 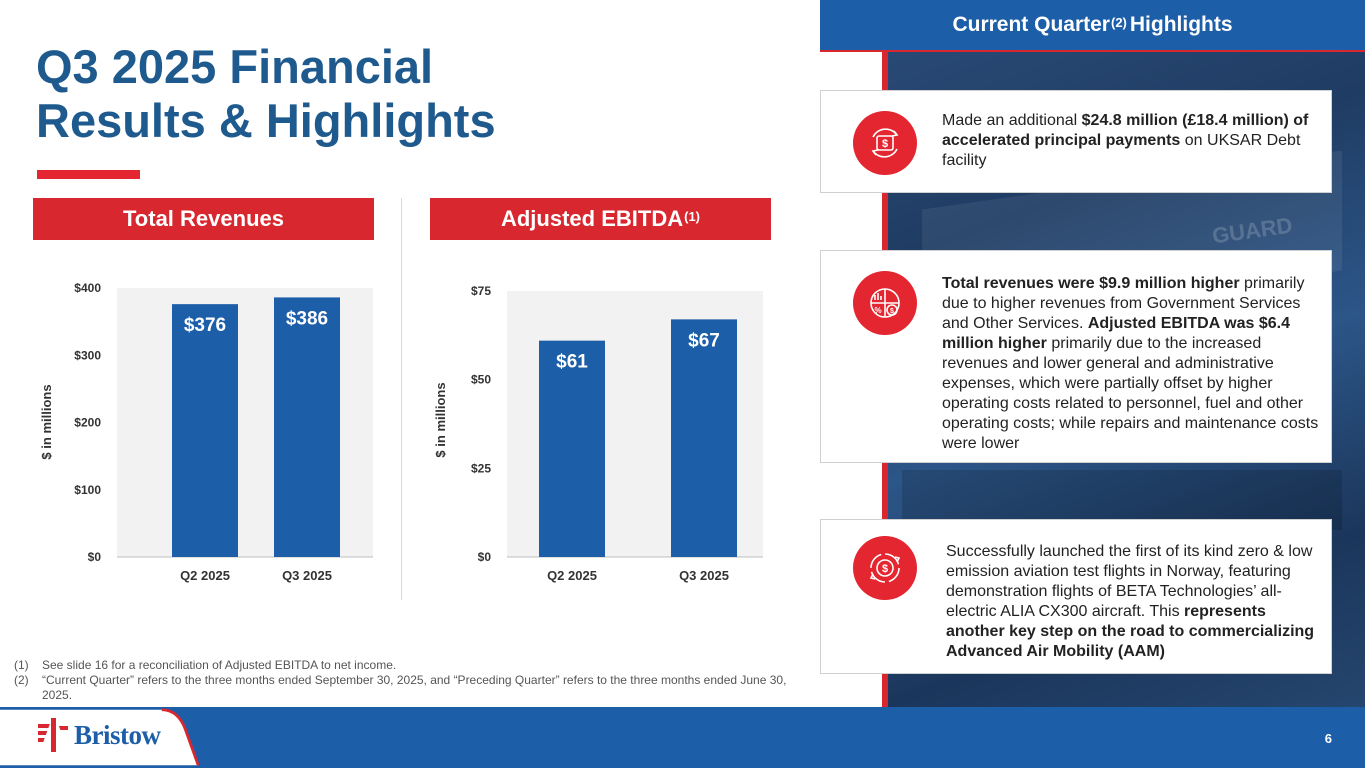 I want to click on y-tick-label: $25, so click(x=481, y=468).